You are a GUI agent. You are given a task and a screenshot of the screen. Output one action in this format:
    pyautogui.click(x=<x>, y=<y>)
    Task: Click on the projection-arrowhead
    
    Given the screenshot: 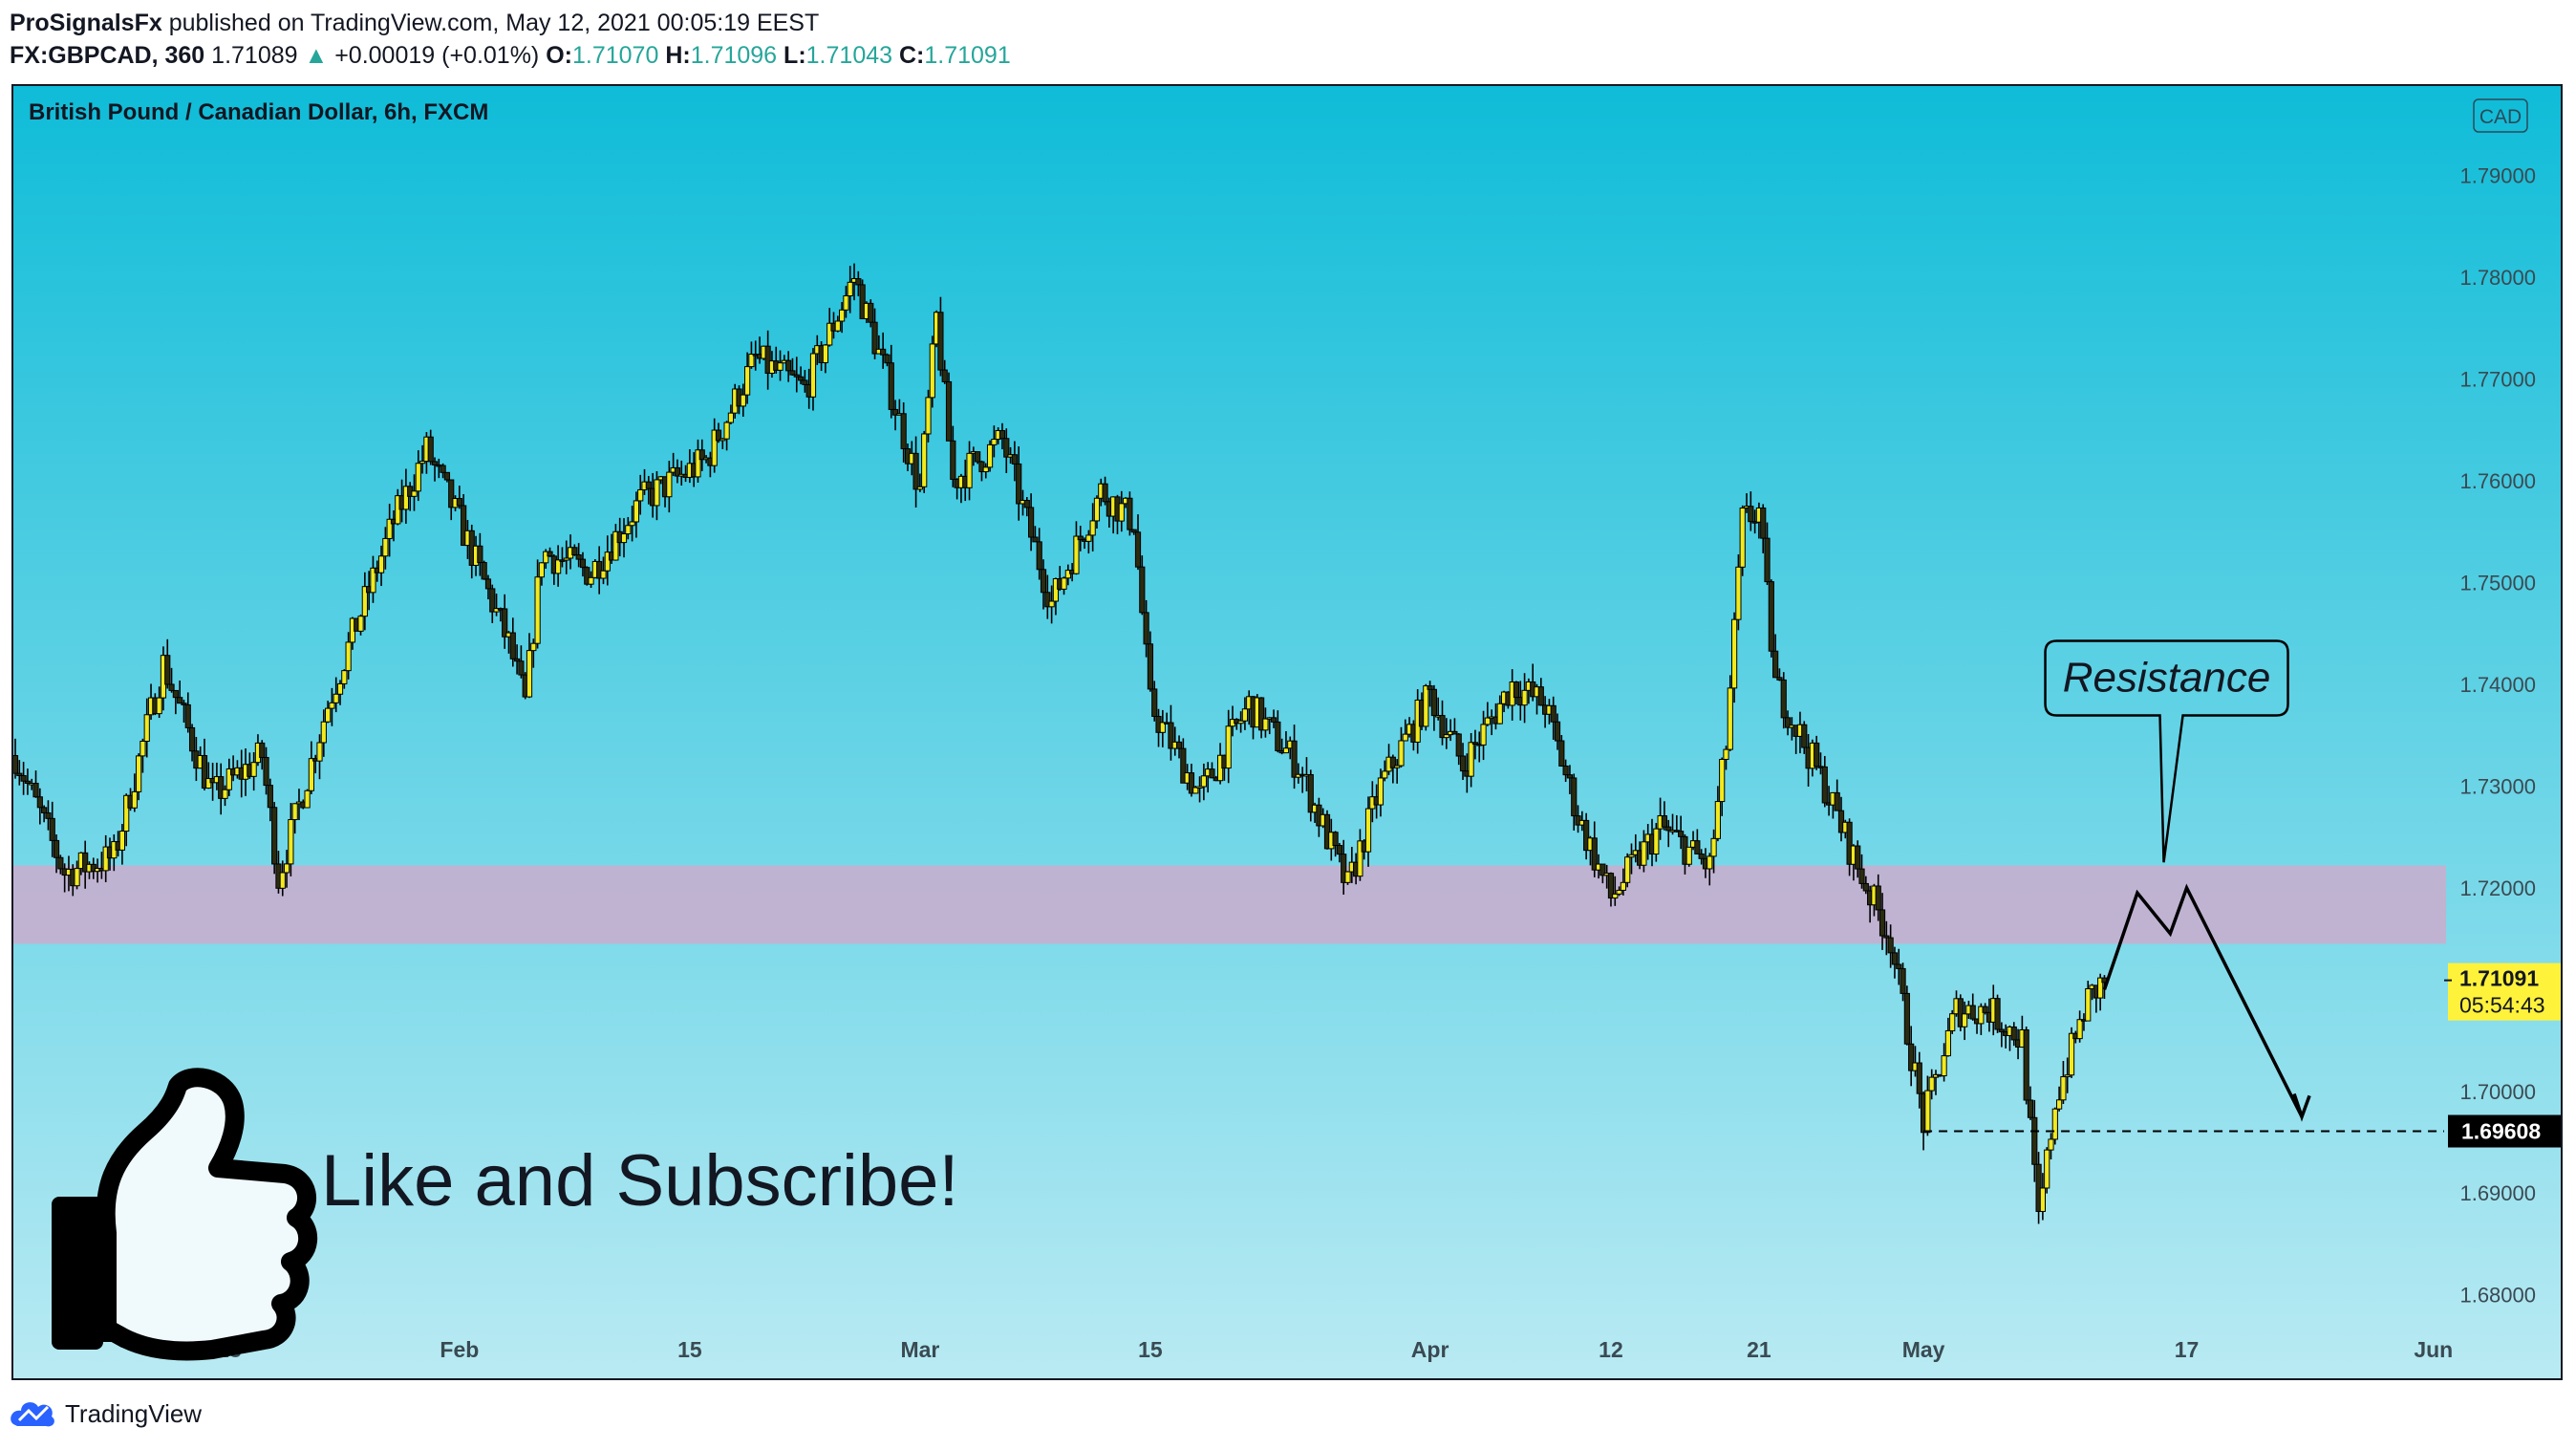 What is the action you would take?
    pyautogui.click(x=2301, y=1107)
    